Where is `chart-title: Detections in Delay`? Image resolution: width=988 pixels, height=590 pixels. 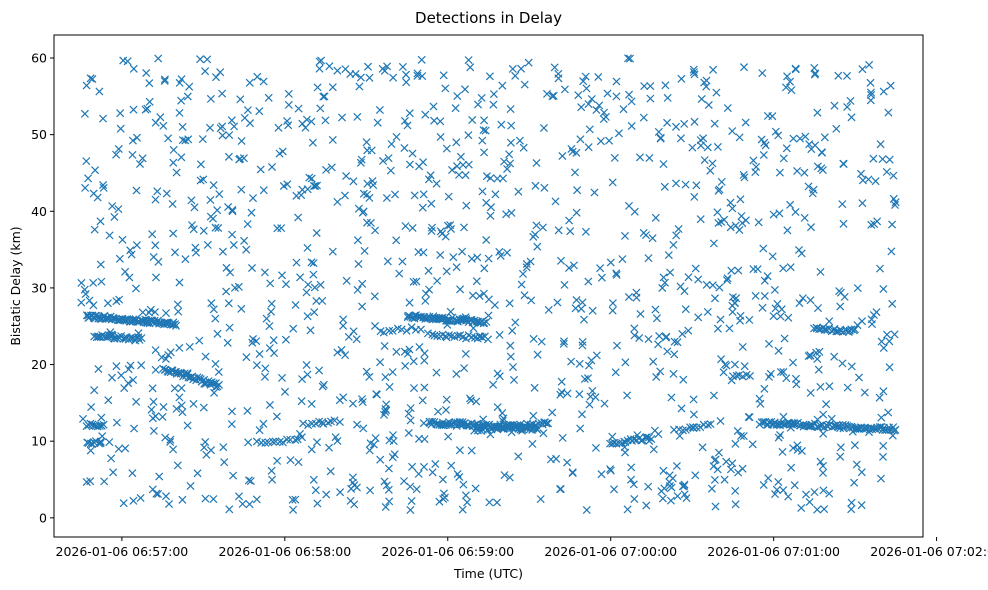
chart-title: Detections in Delay is located at coordinates (488, 18).